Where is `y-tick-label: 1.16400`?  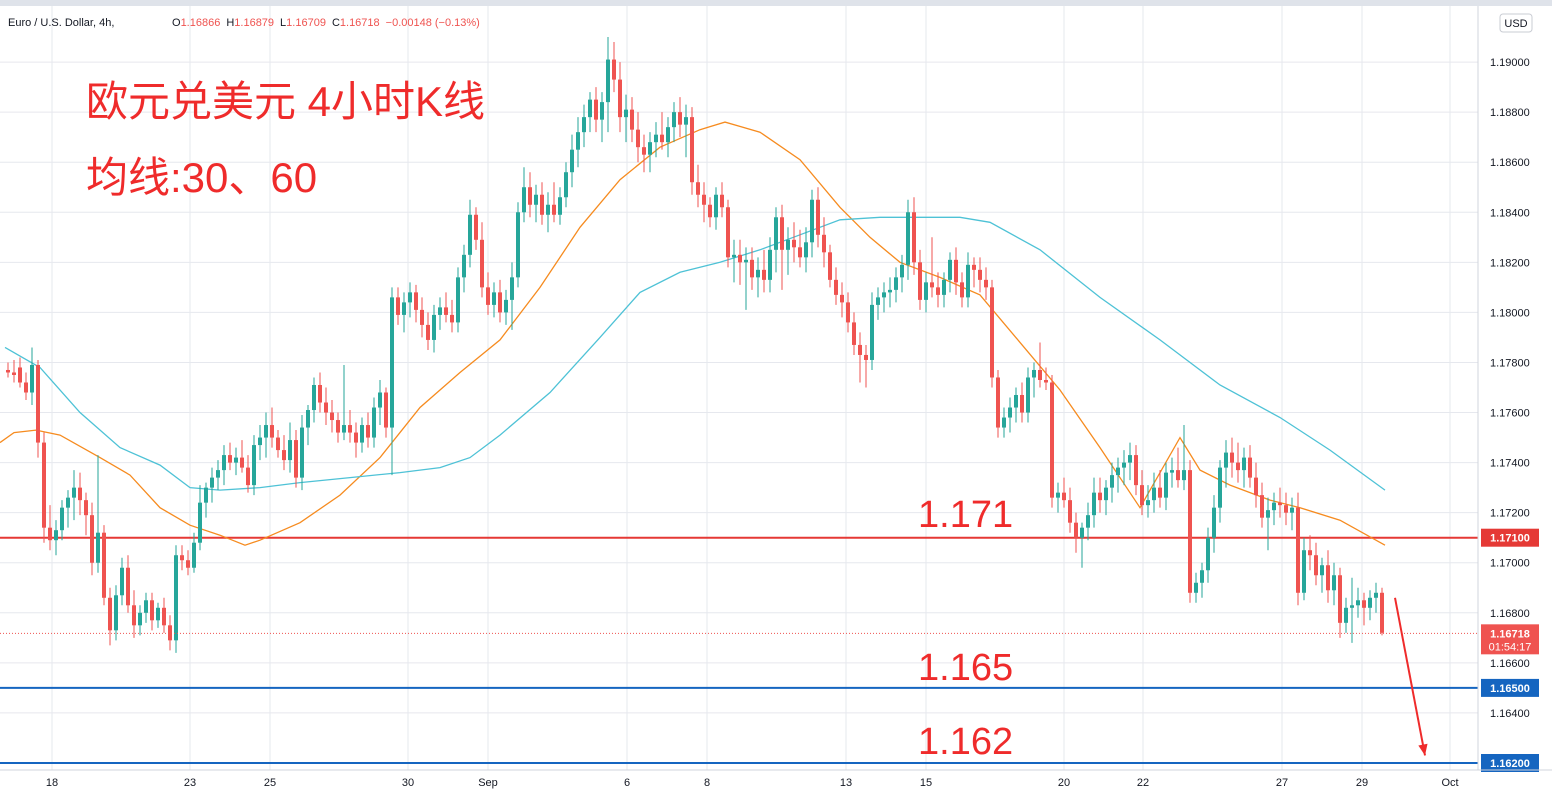
y-tick-label: 1.16400 is located at coordinates (1510, 714).